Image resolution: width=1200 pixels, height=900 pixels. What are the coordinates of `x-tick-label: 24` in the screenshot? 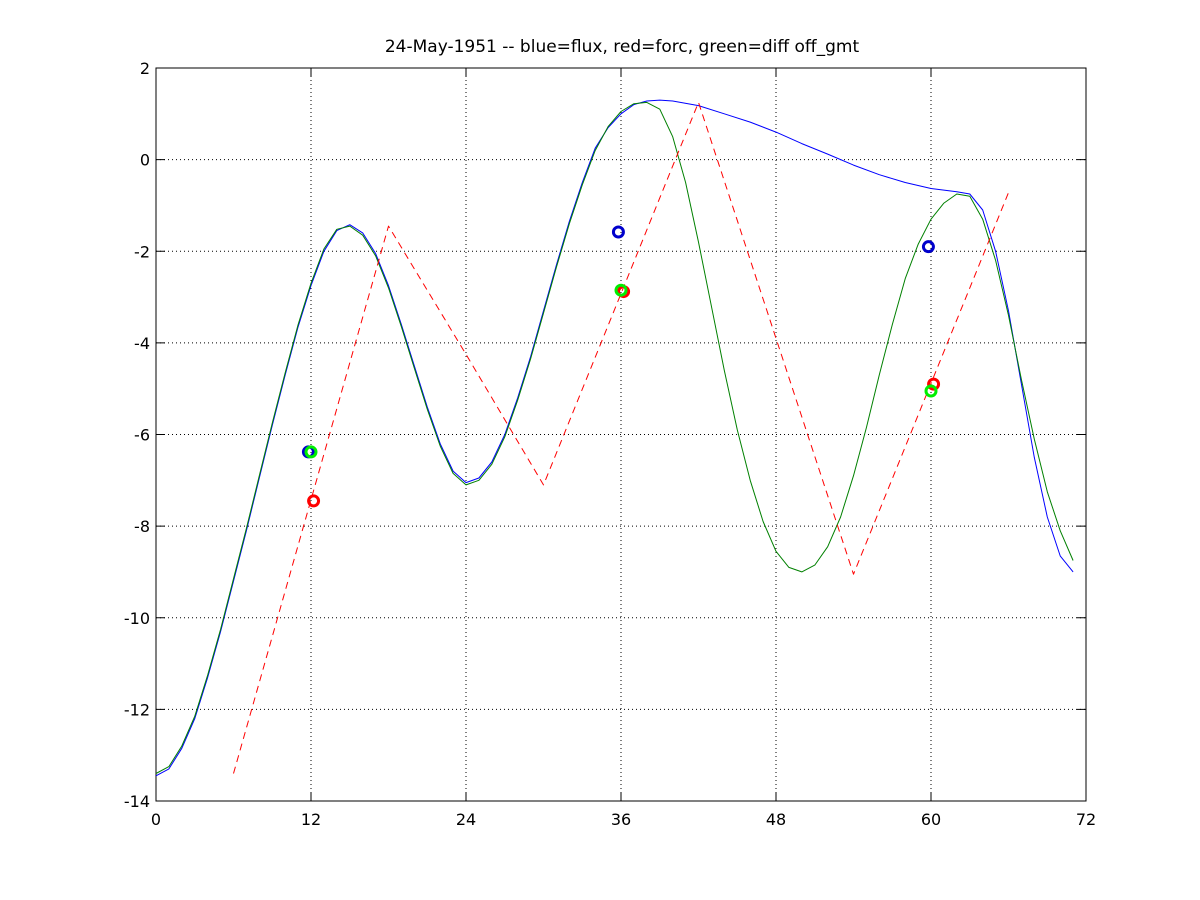 It's located at (466, 819).